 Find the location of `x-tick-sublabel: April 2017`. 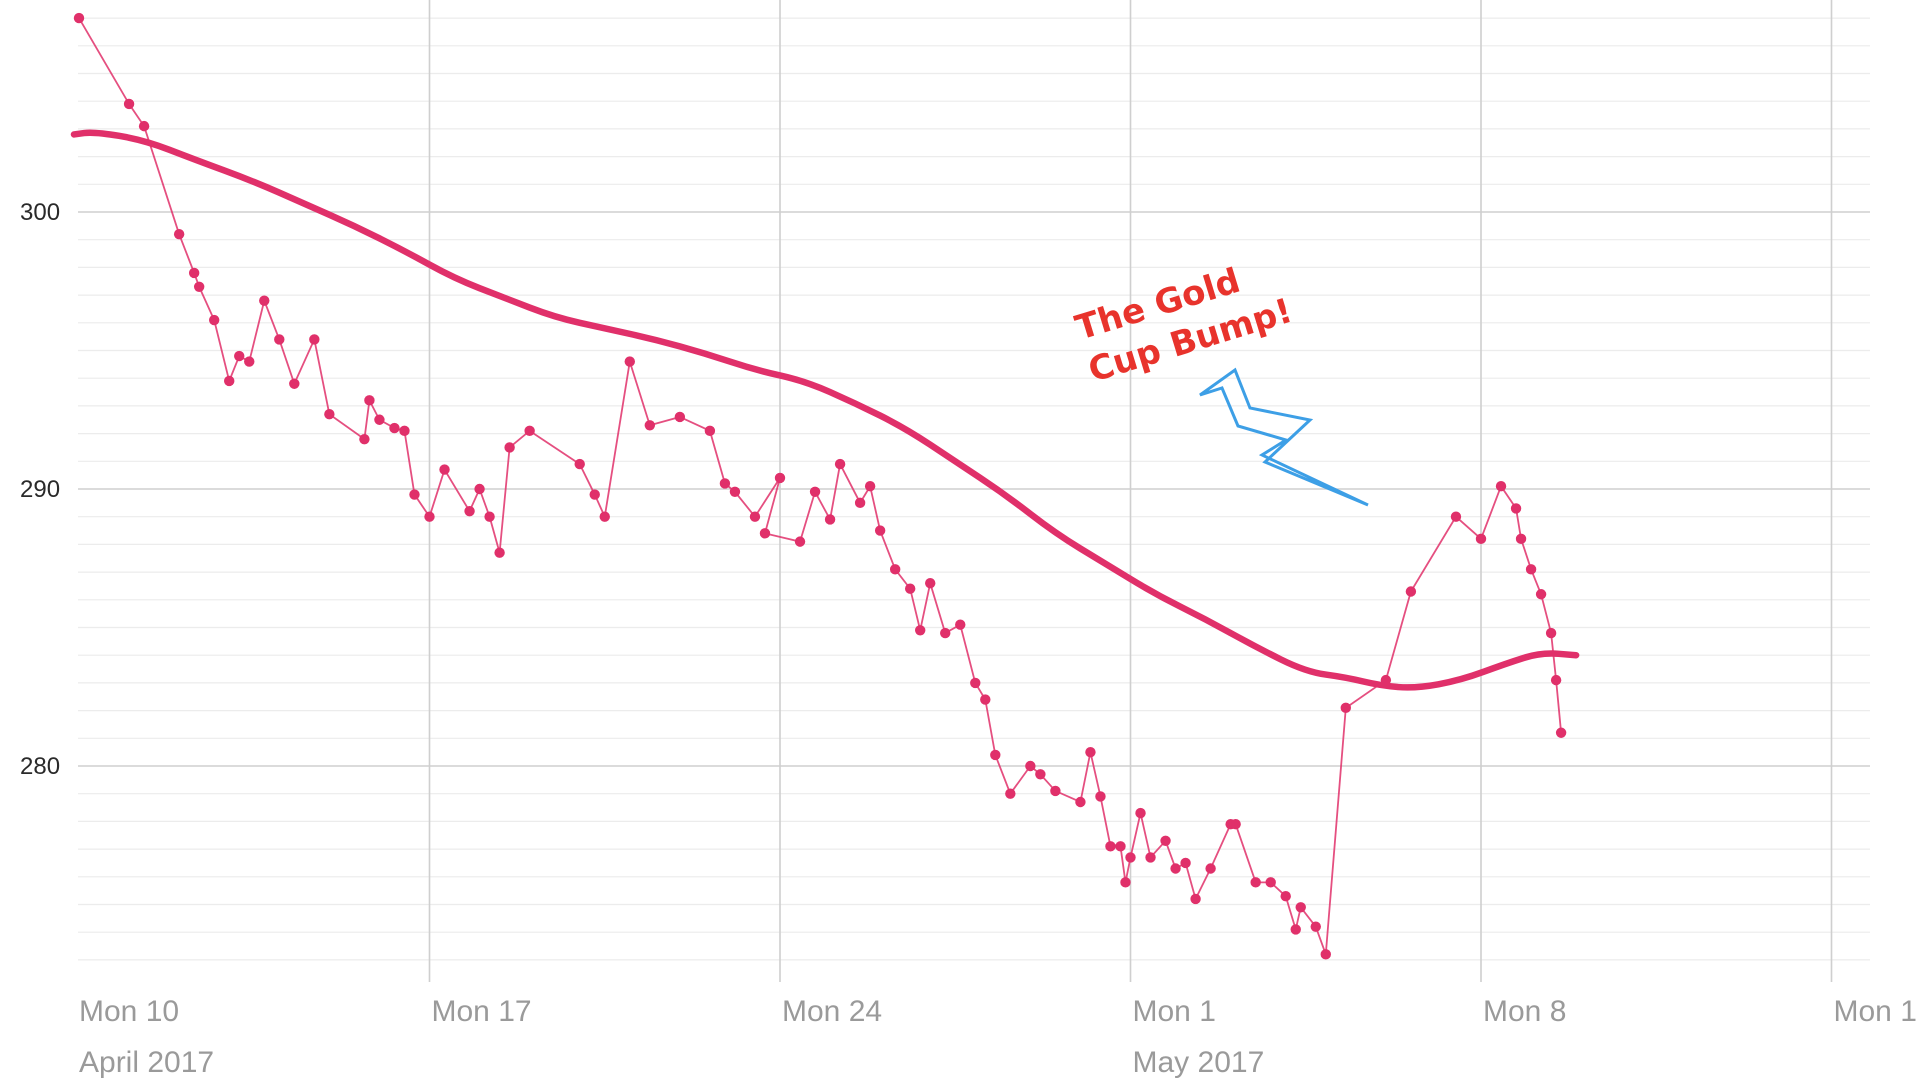

x-tick-sublabel: April 2017 is located at coordinates (146, 1062).